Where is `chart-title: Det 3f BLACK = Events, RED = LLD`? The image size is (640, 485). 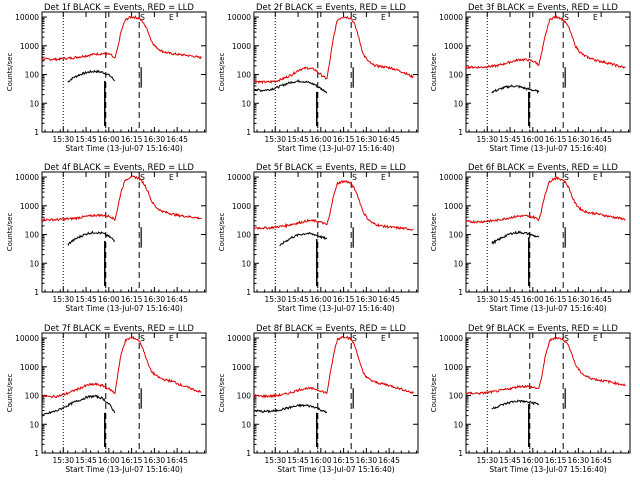
chart-title: Det 3f BLACK = Events, RED = LLD is located at coordinates (543, 8).